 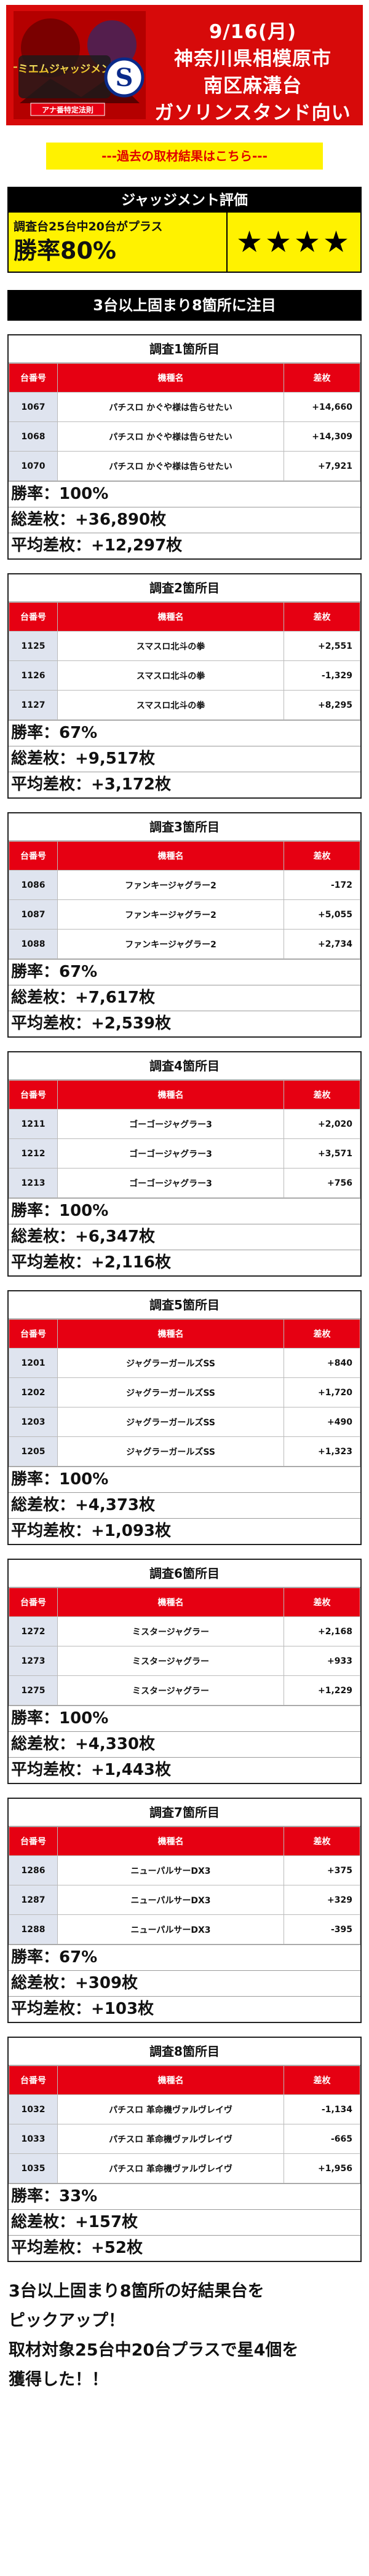 I want to click on coin-difference: +1,720, so click(x=322, y=1392).